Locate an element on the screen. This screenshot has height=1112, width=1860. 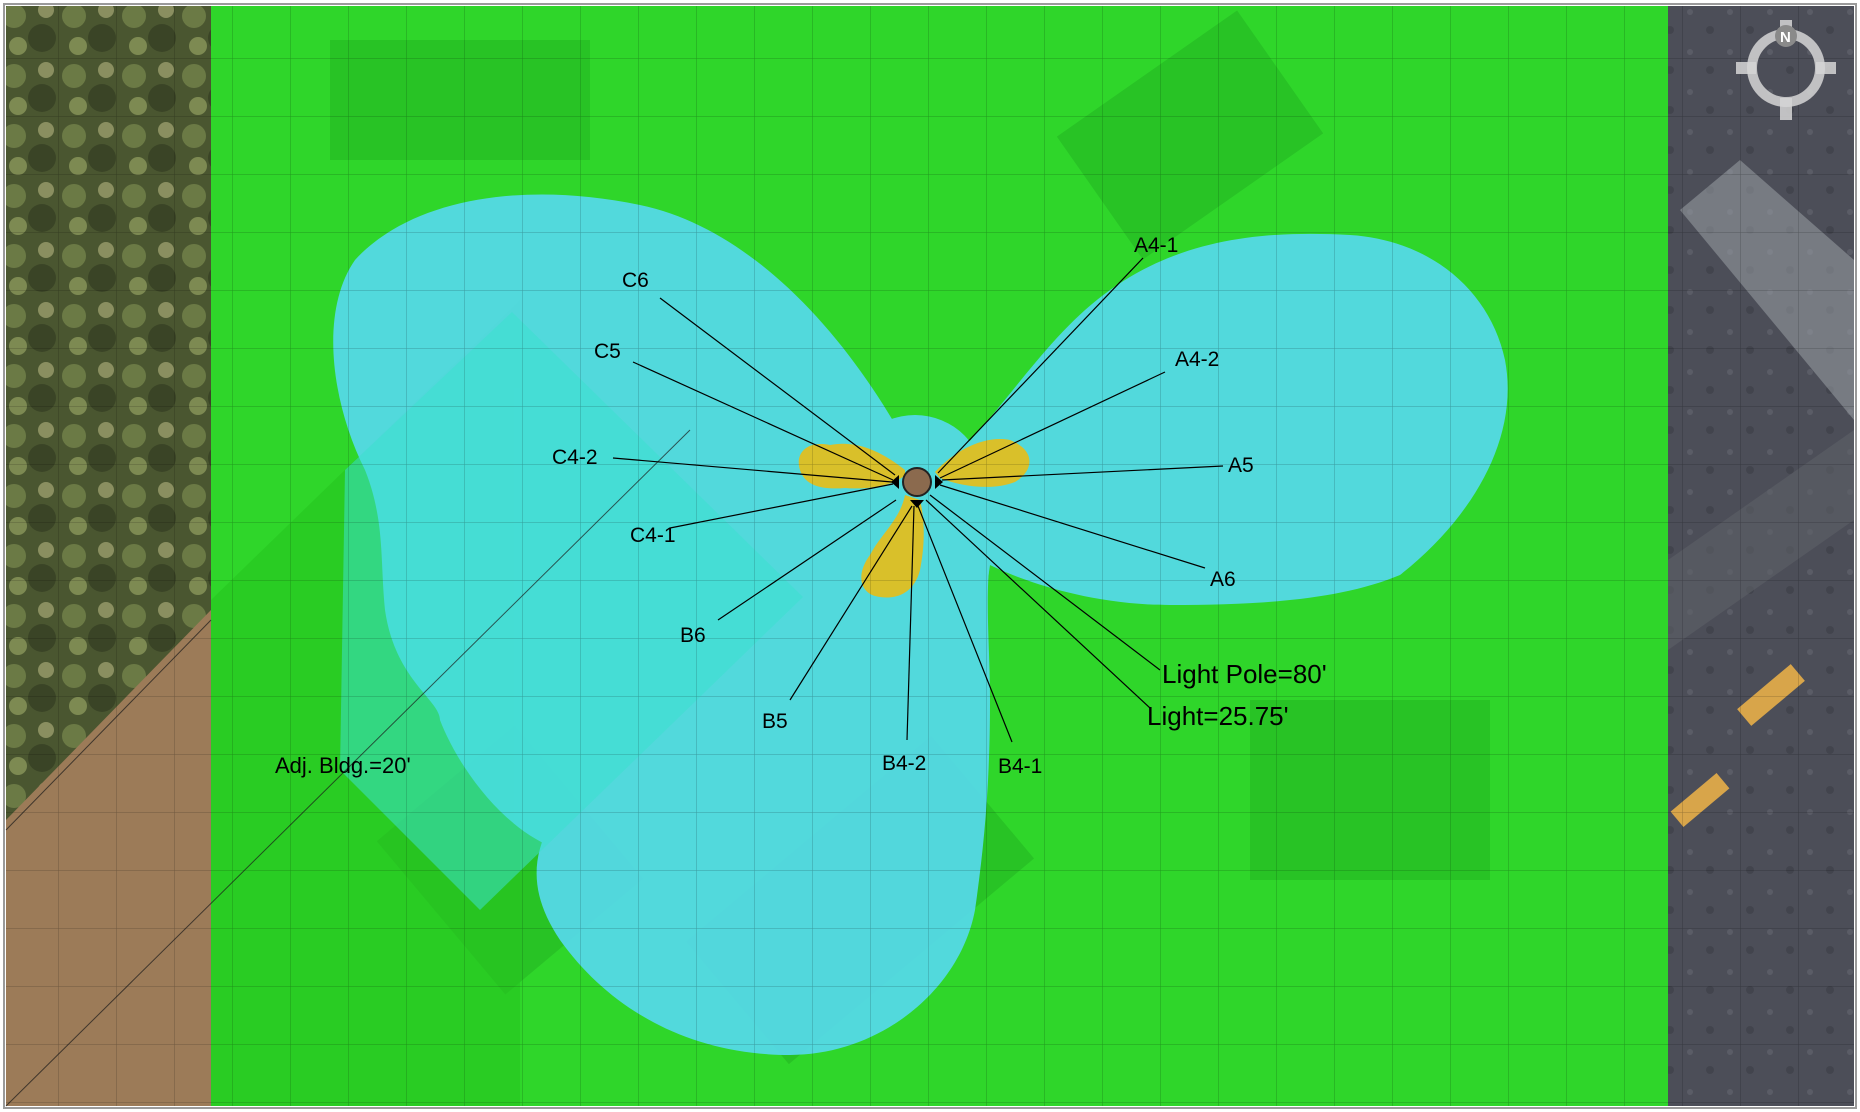
compass-arm is located at coordinates (1786, 70).